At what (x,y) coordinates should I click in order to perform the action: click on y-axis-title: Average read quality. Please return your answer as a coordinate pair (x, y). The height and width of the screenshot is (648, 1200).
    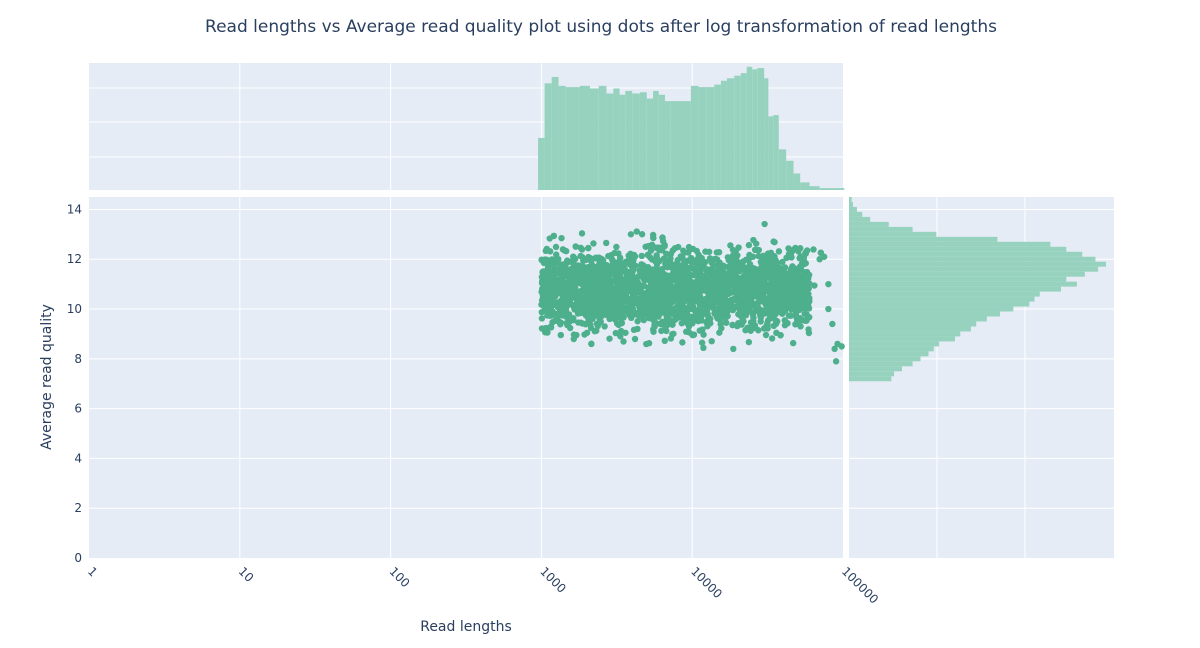
    Looking at the image, I should click on (47, 377).